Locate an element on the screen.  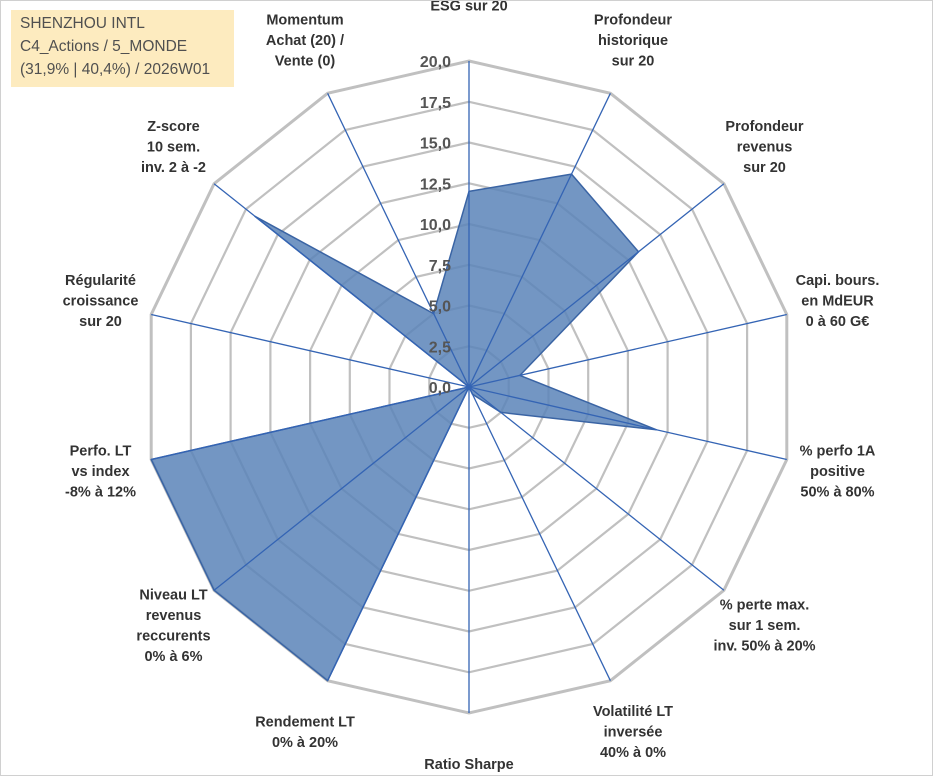
axis-label-line: positive is located at coordinates (837, 472).